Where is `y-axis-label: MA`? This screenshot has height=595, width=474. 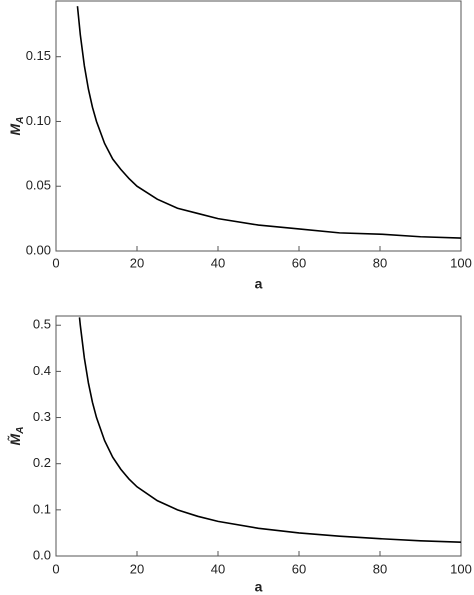 y-axis-label: MA is located at coordinates (16, 126).